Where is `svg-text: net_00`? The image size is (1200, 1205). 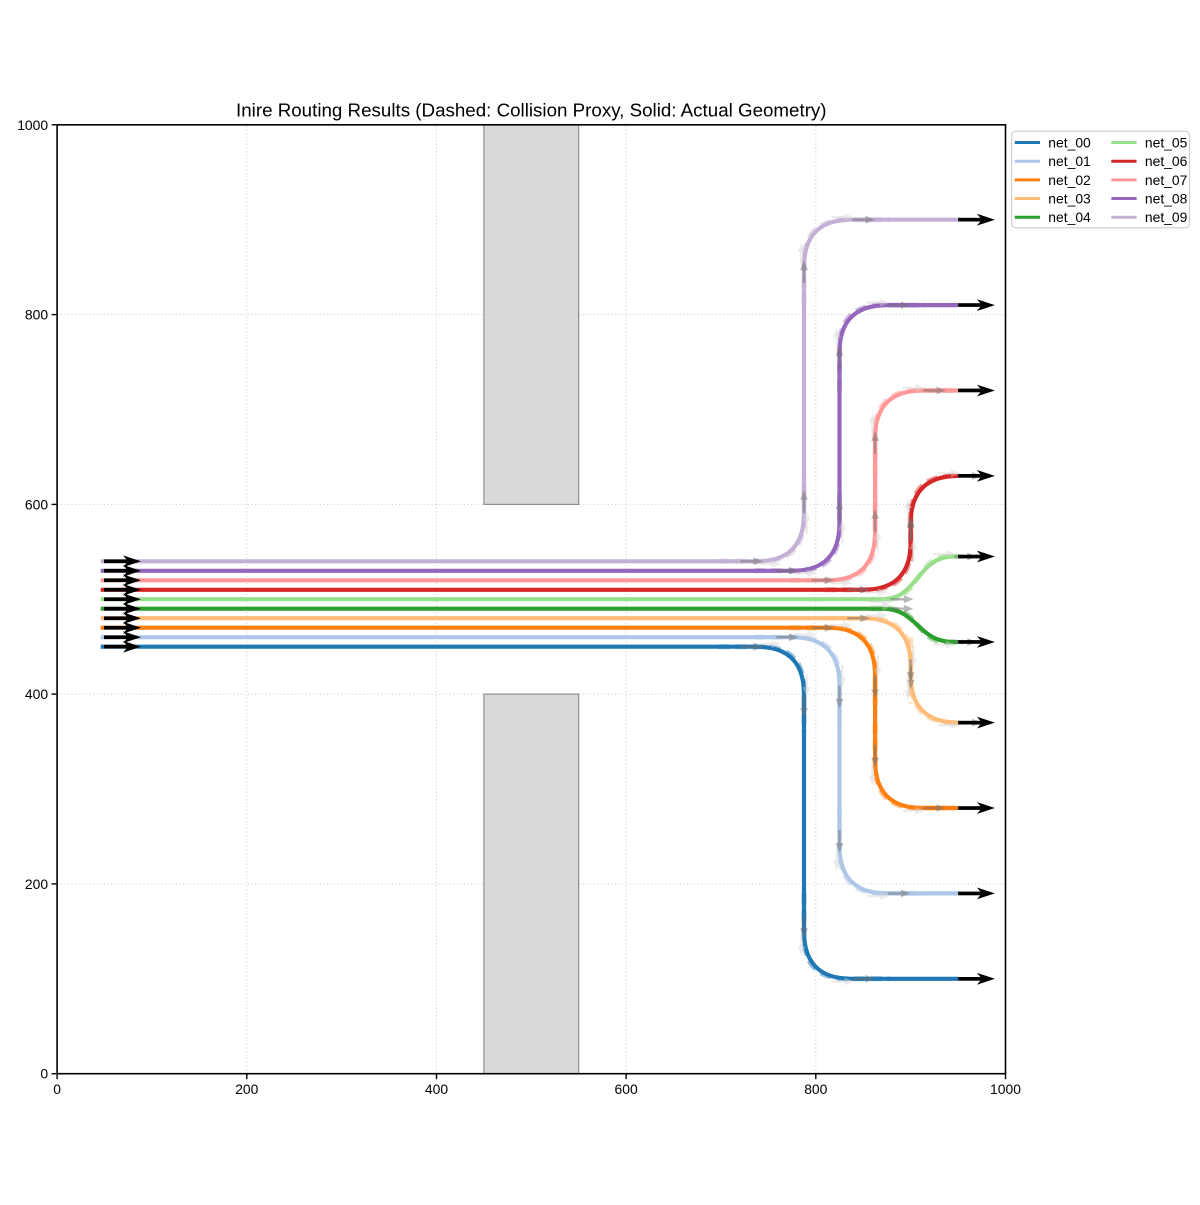 svg-text: net_00 is located at coordinates (1069, 142).